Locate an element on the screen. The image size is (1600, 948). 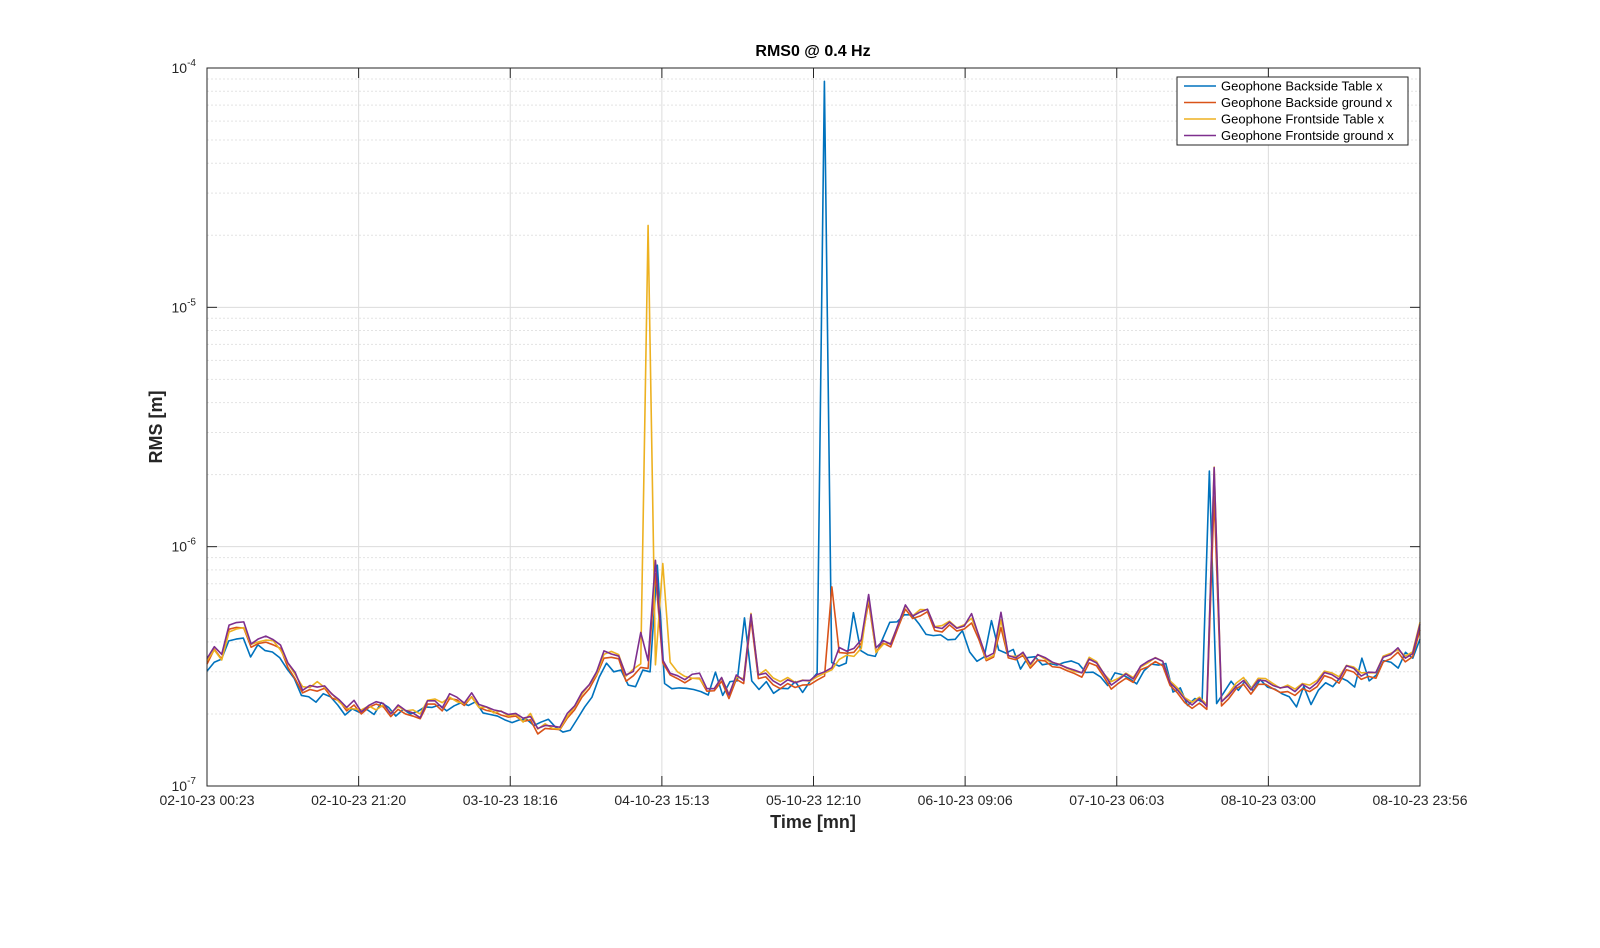
x-tick-label: 02-10-23 00:23 is located at coordinates (207, 800).